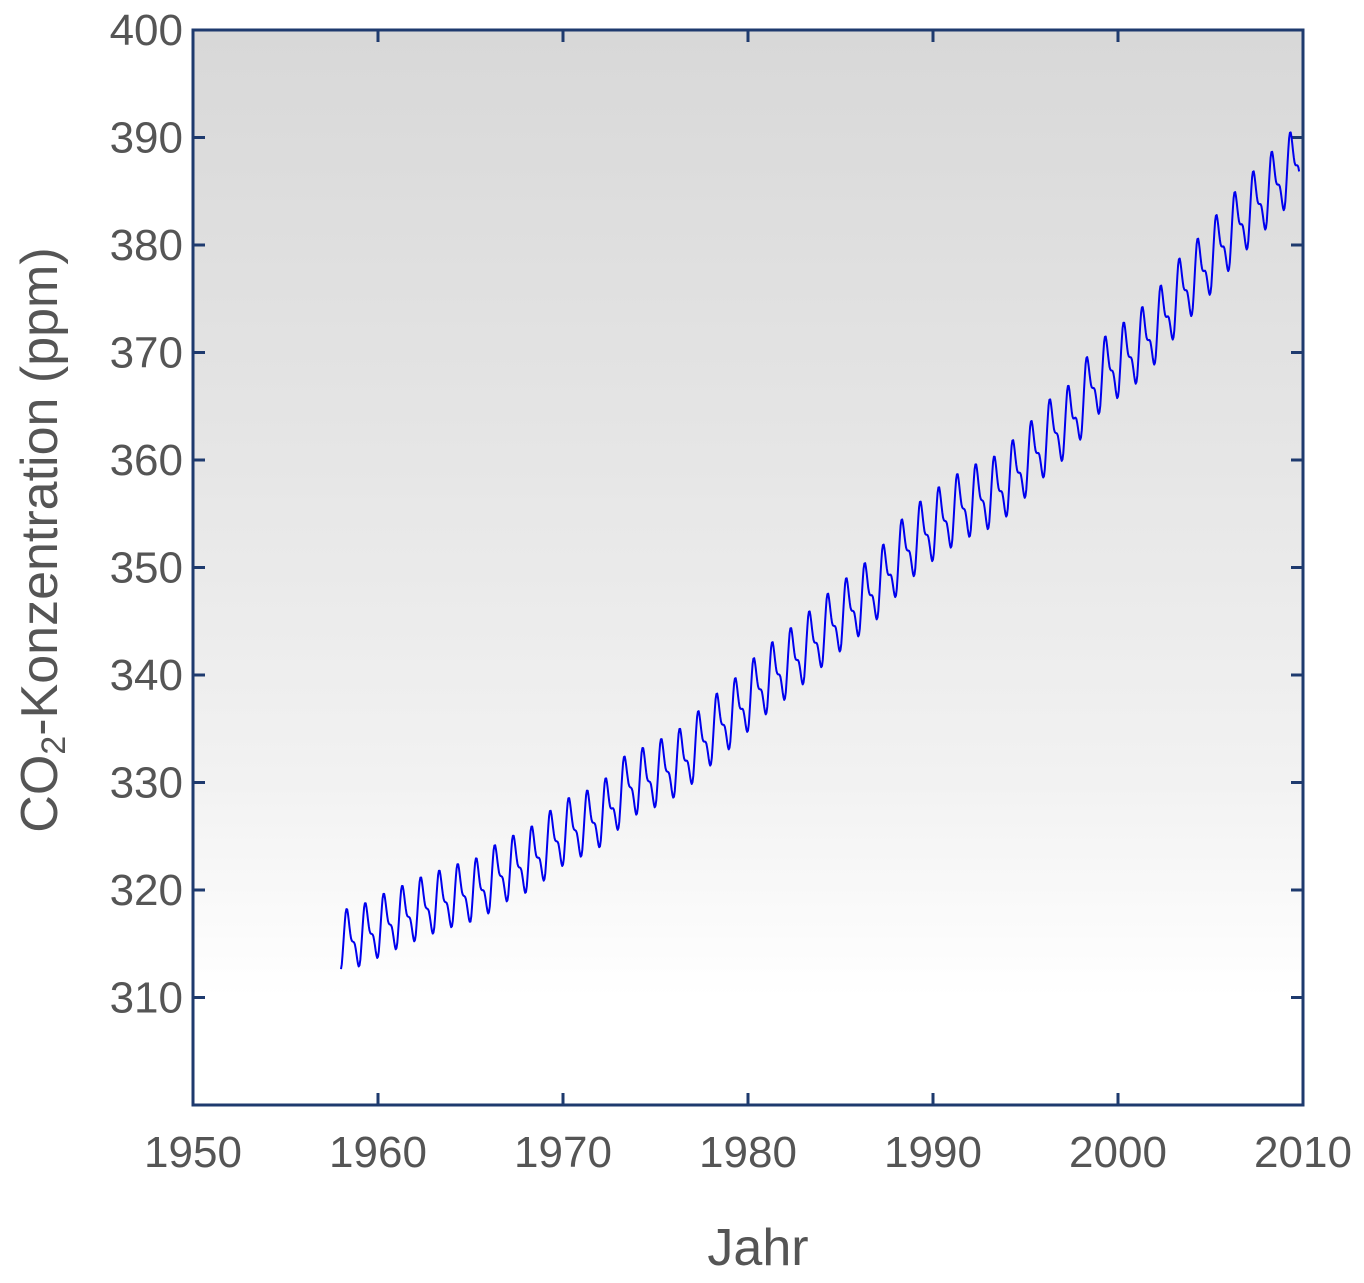  What do you see at coordinates (146, 568) in the screenshot?
I see `y-tick-label: 350` at bounding box center [146, 568].